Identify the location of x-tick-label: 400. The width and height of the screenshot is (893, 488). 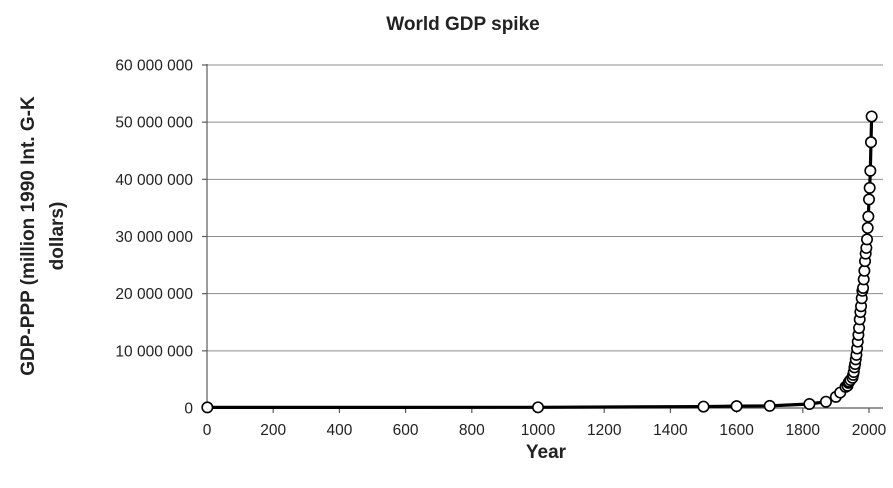
(339, 430).